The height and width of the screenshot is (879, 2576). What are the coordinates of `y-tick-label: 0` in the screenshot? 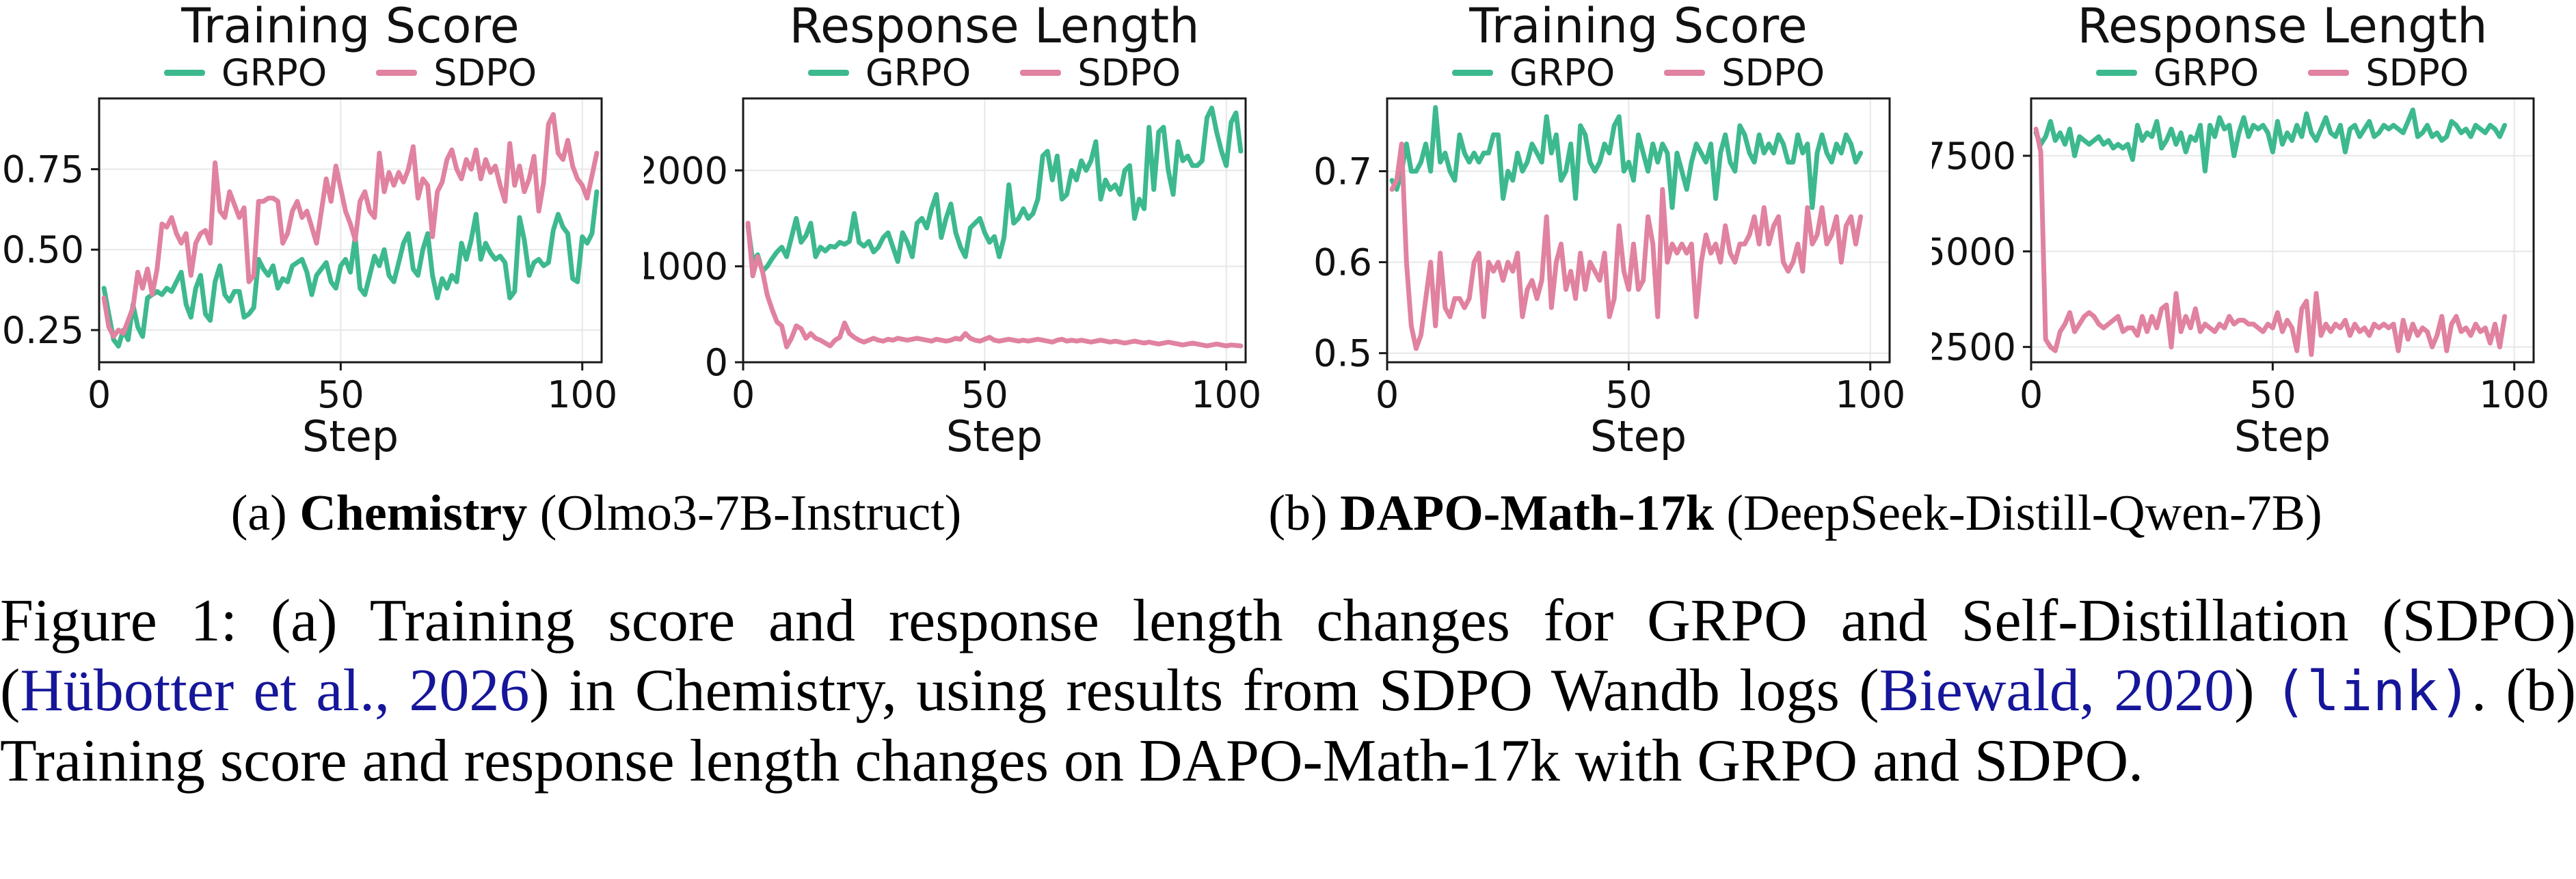 It's located at (716, 362).